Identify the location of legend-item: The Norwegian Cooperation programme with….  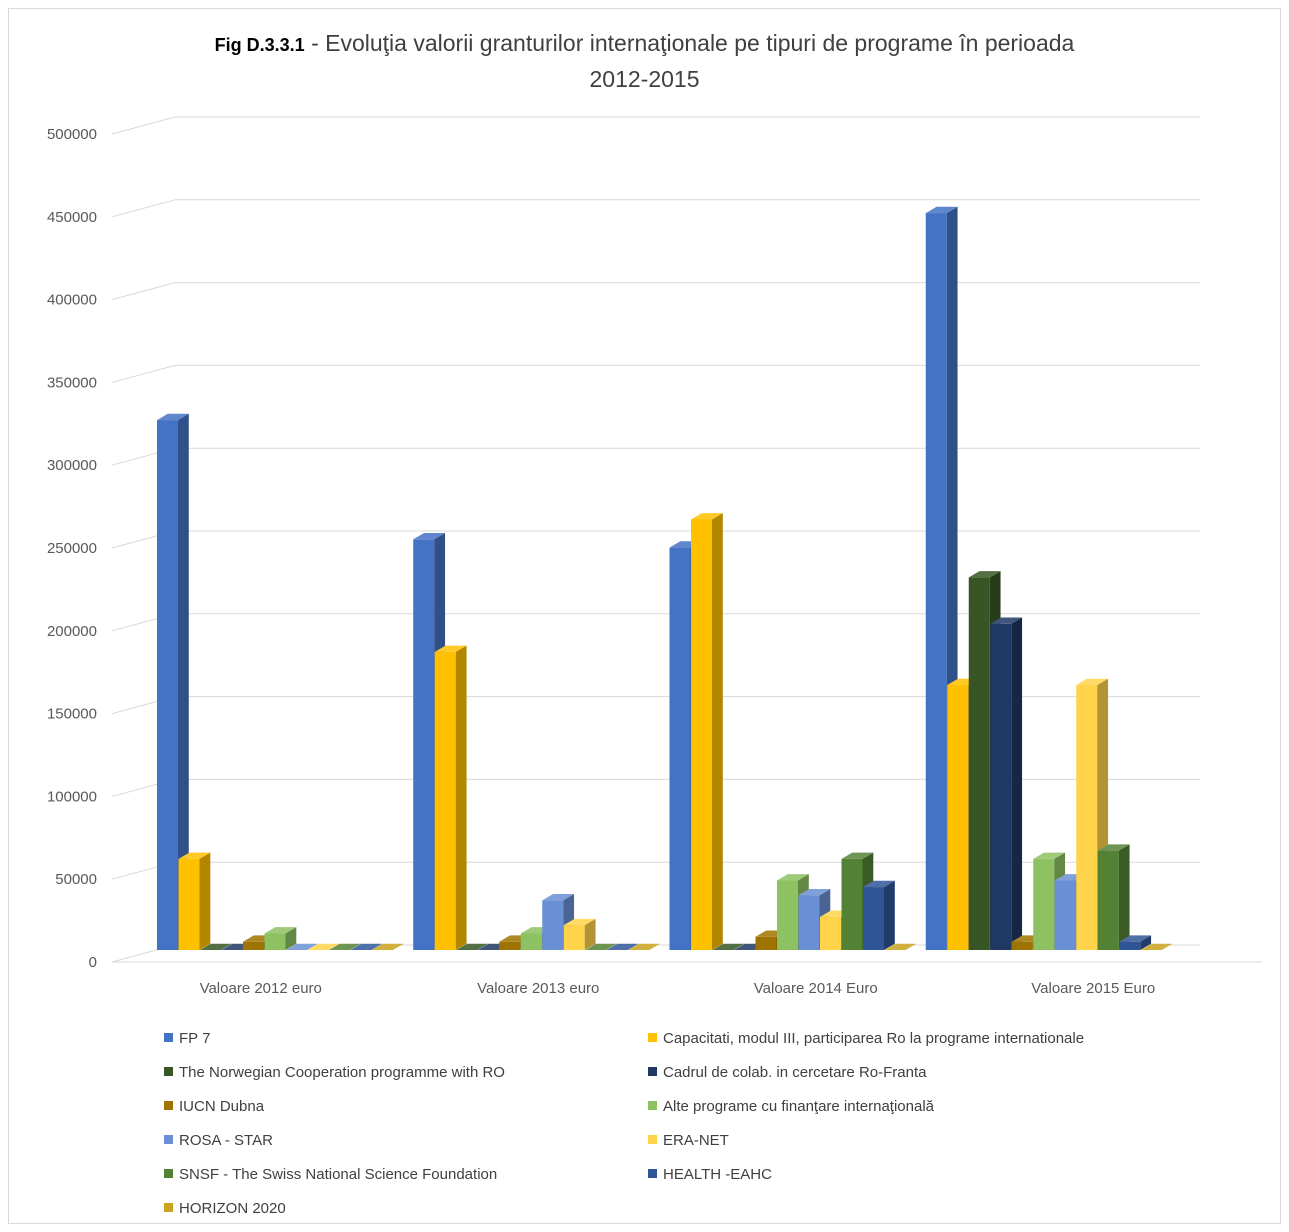
(334, 1073).